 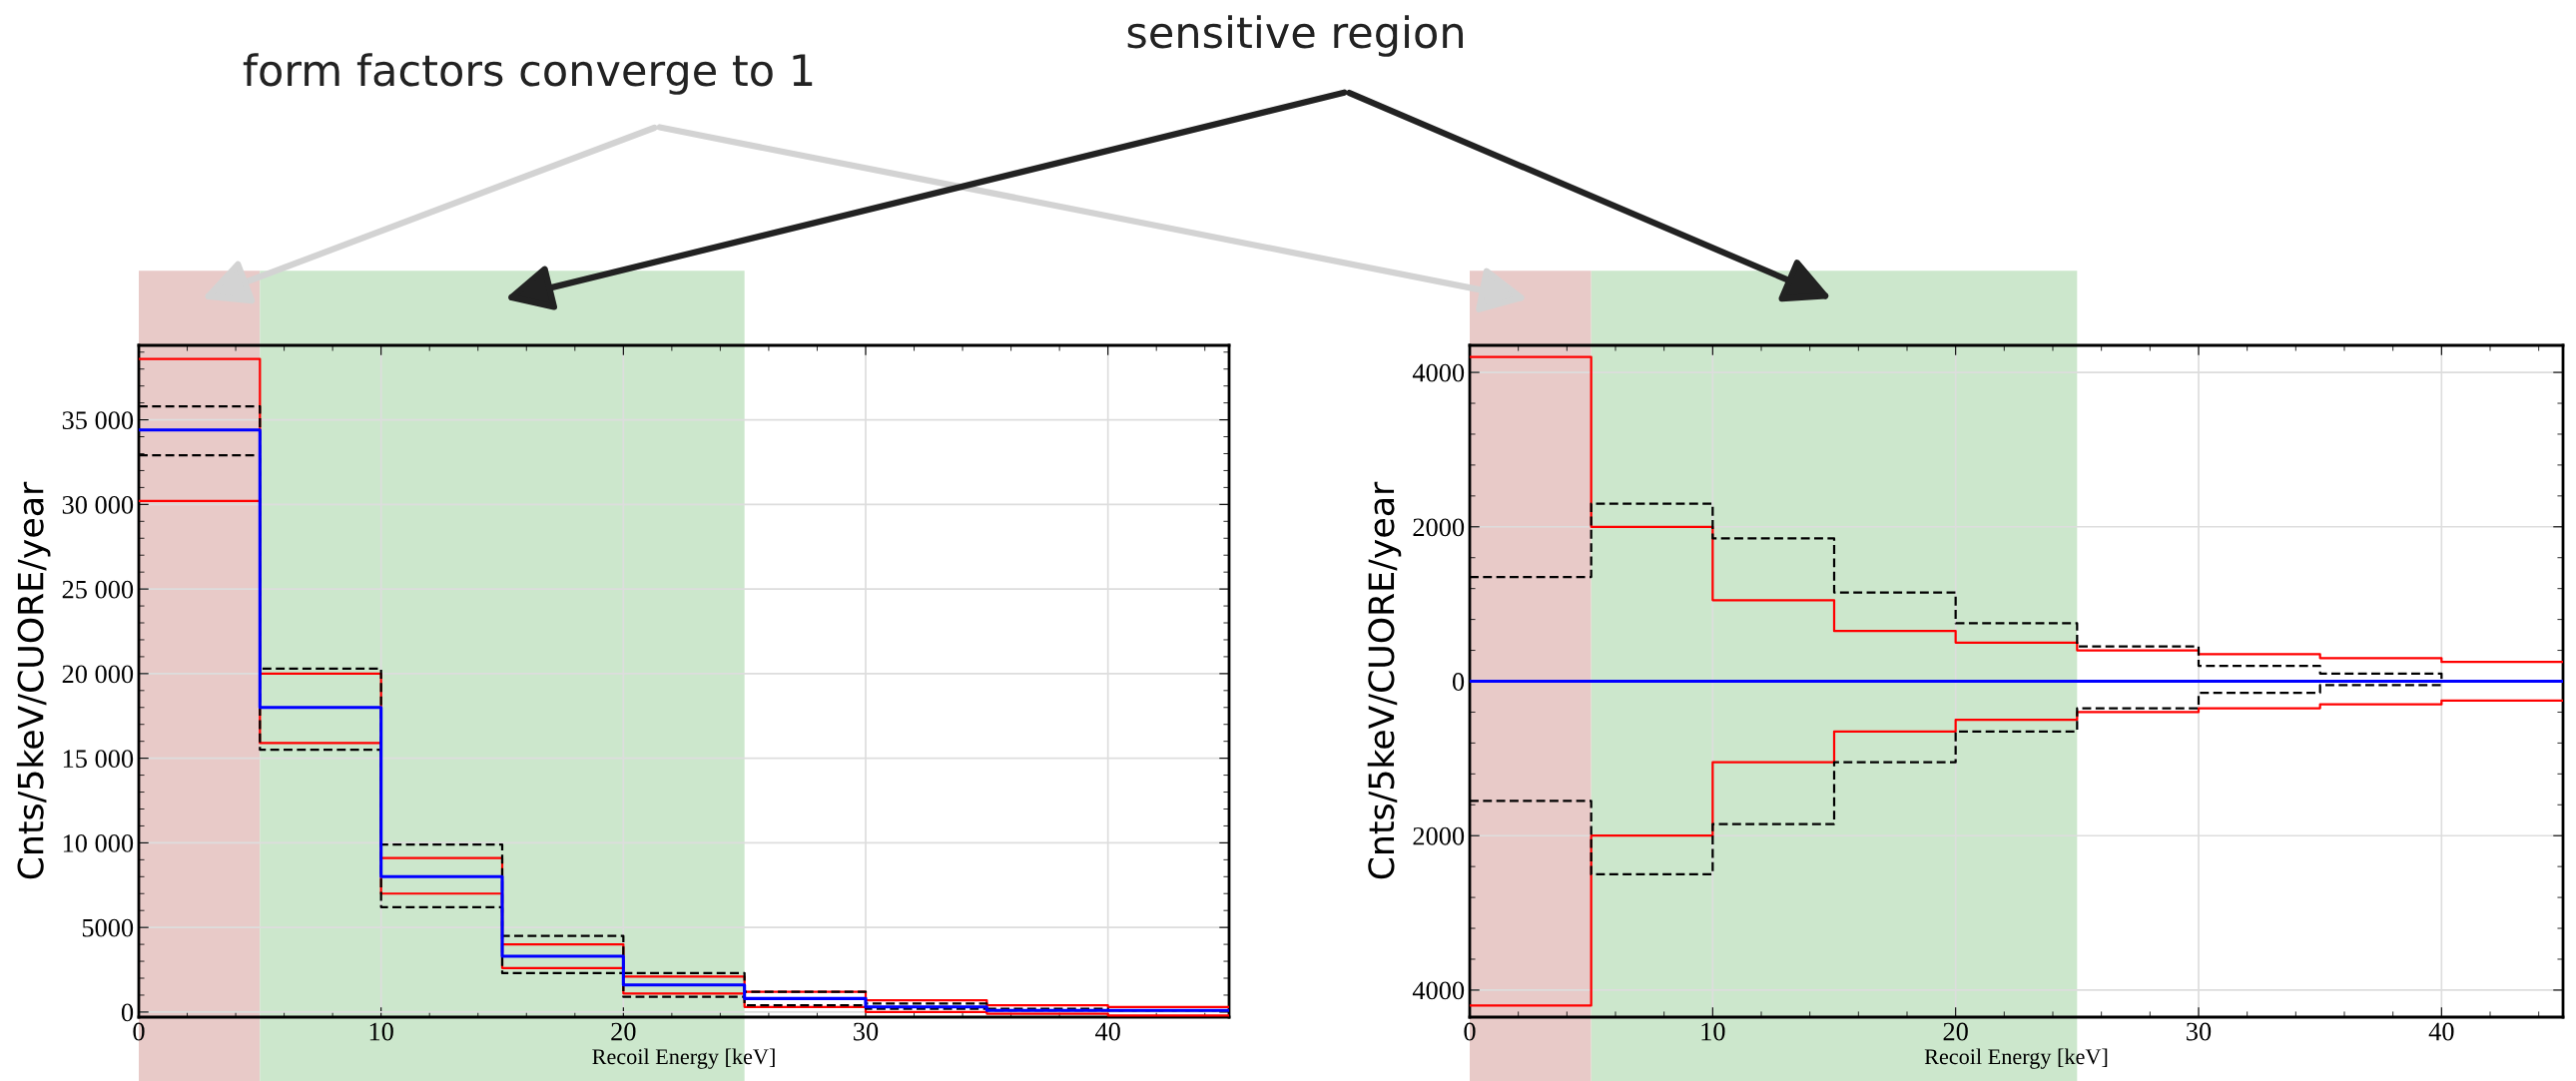 What do you see at coordinates (98, 589) in the screenshot?
I see `y-tick-label: 25 000` at bounding box center [98, 589].